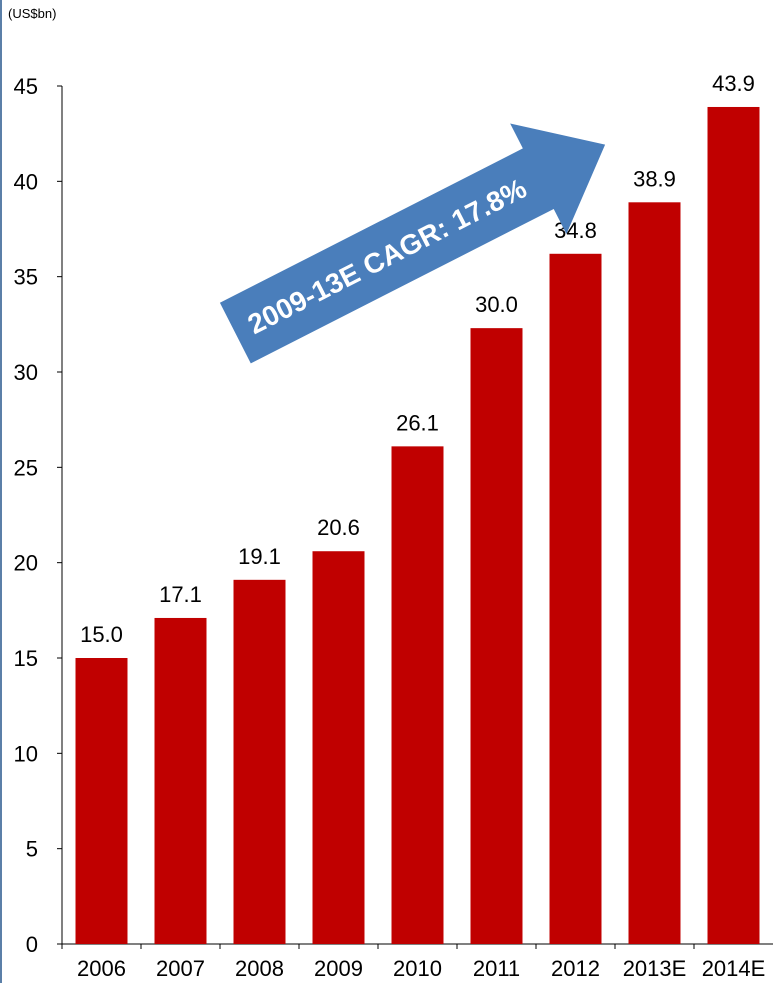 Image resolution: width=773 pixels, height=983 pixels. What do you see at coordinates (496, 304) in the screenshot?
I see `data-label-2011: 30.0` at bounding box center [496, 304].